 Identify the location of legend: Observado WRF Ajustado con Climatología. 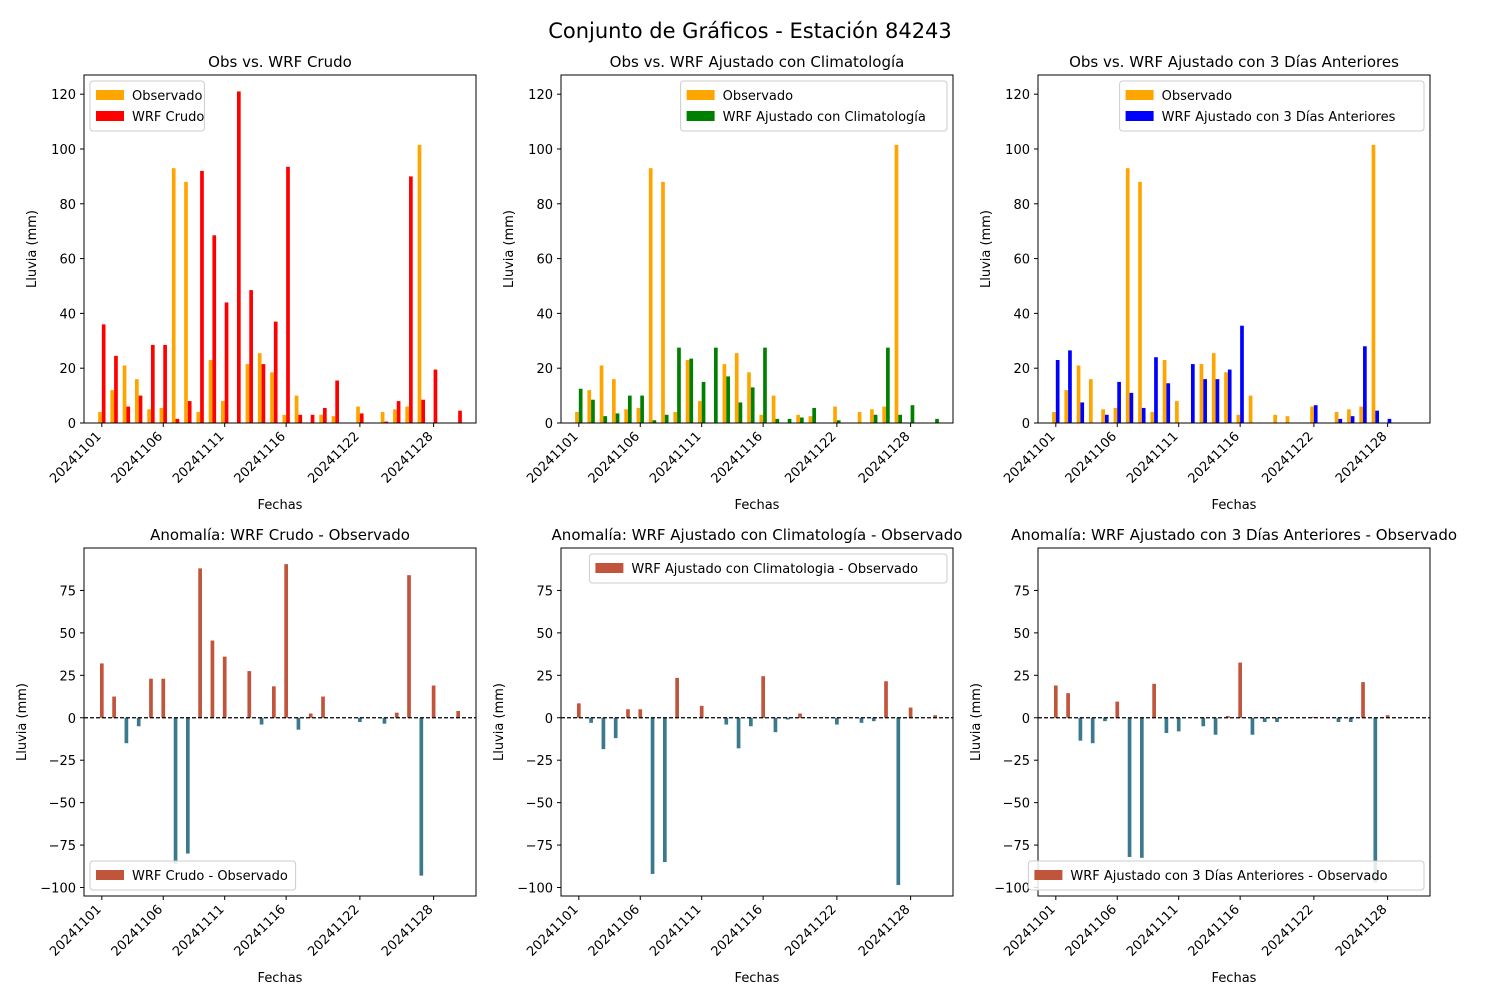
(814, 106).